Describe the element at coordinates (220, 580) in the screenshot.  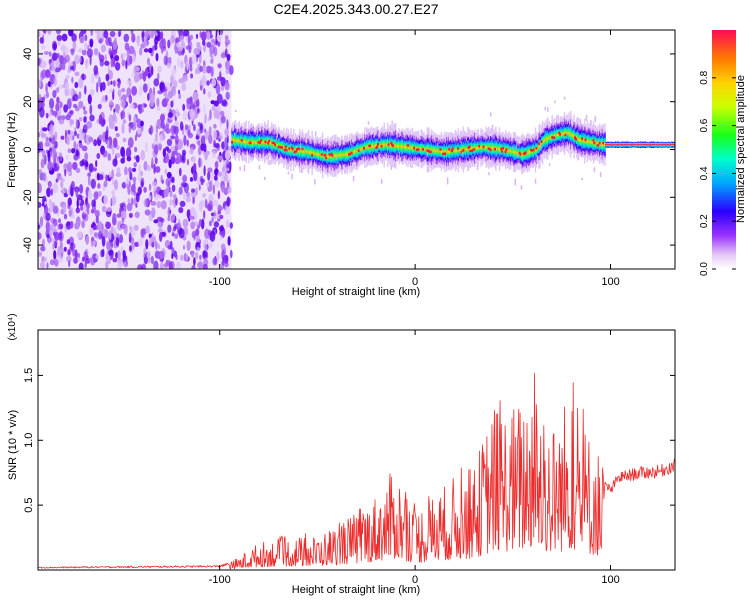
I see `snr-xtick-label: -100` at that location.